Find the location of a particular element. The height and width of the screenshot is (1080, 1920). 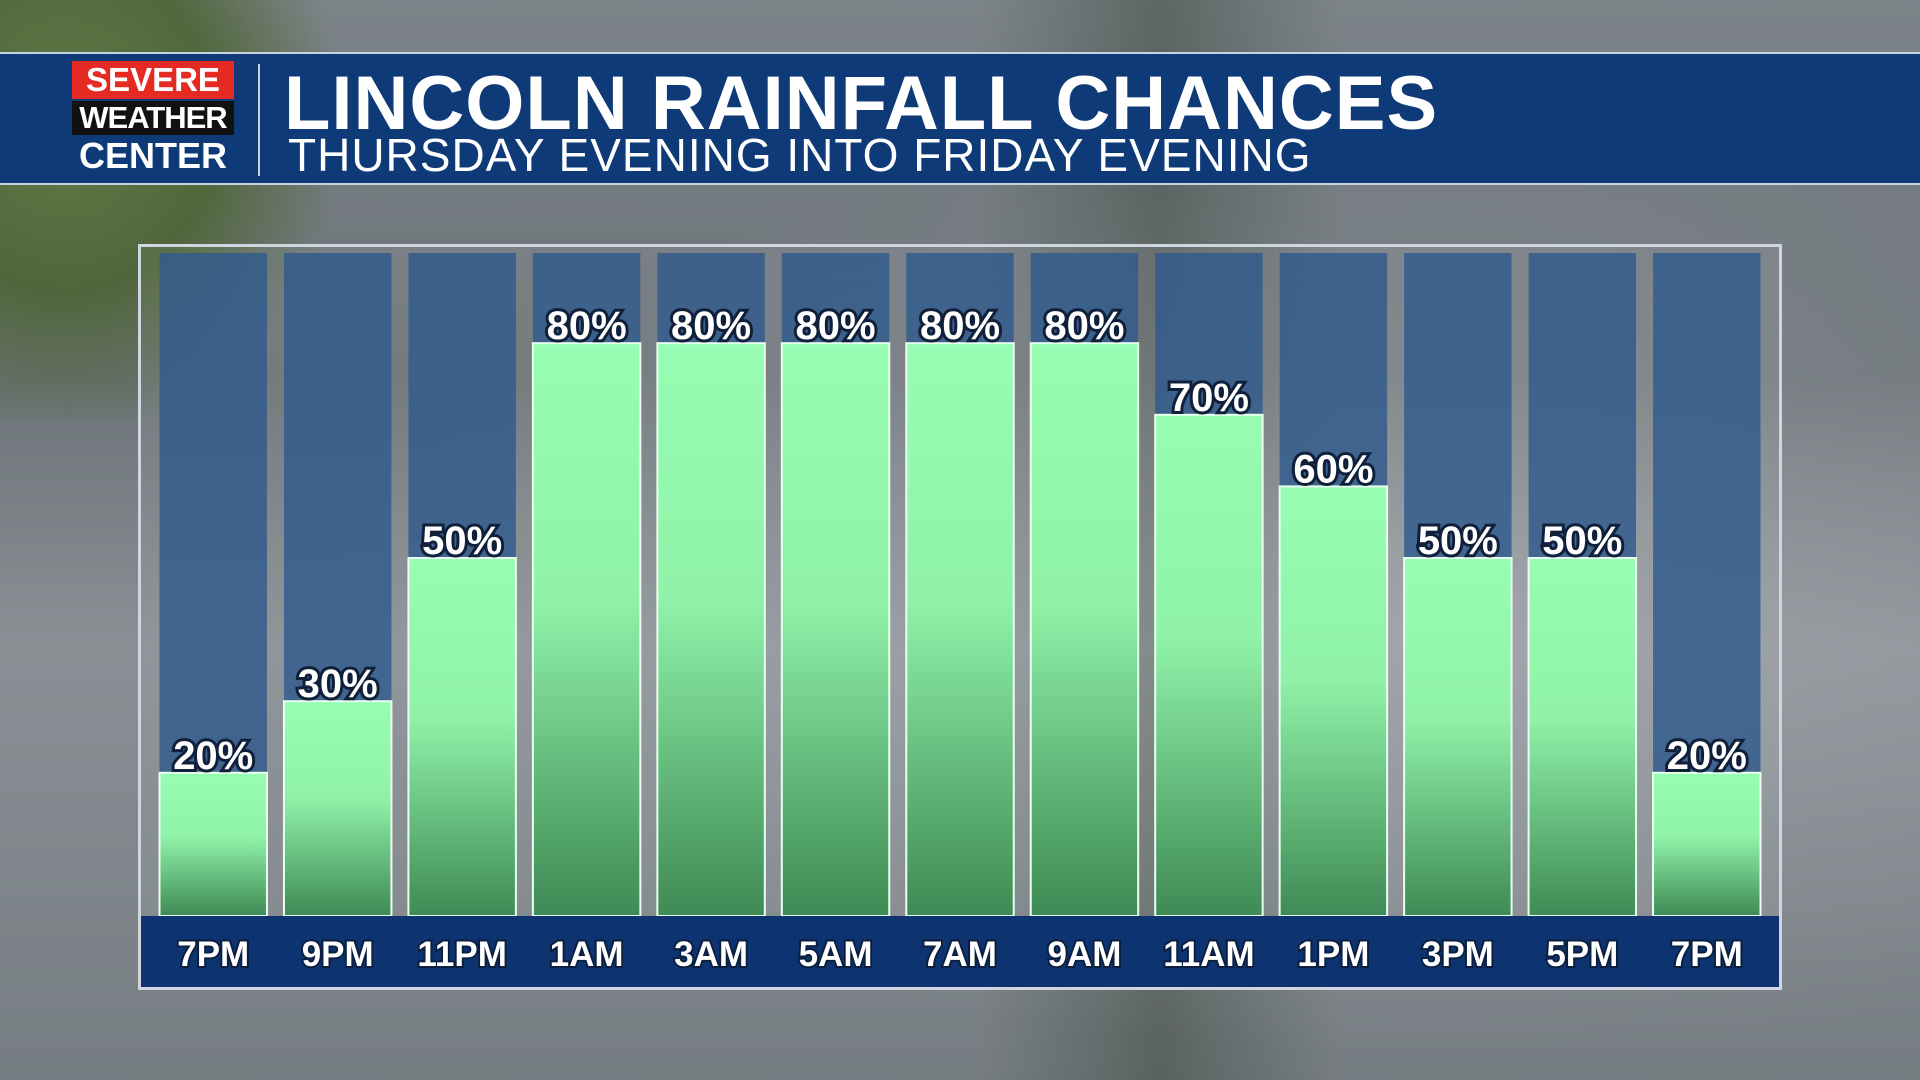

x-tick-label: 3PM is located at coordinates (1458, 954).